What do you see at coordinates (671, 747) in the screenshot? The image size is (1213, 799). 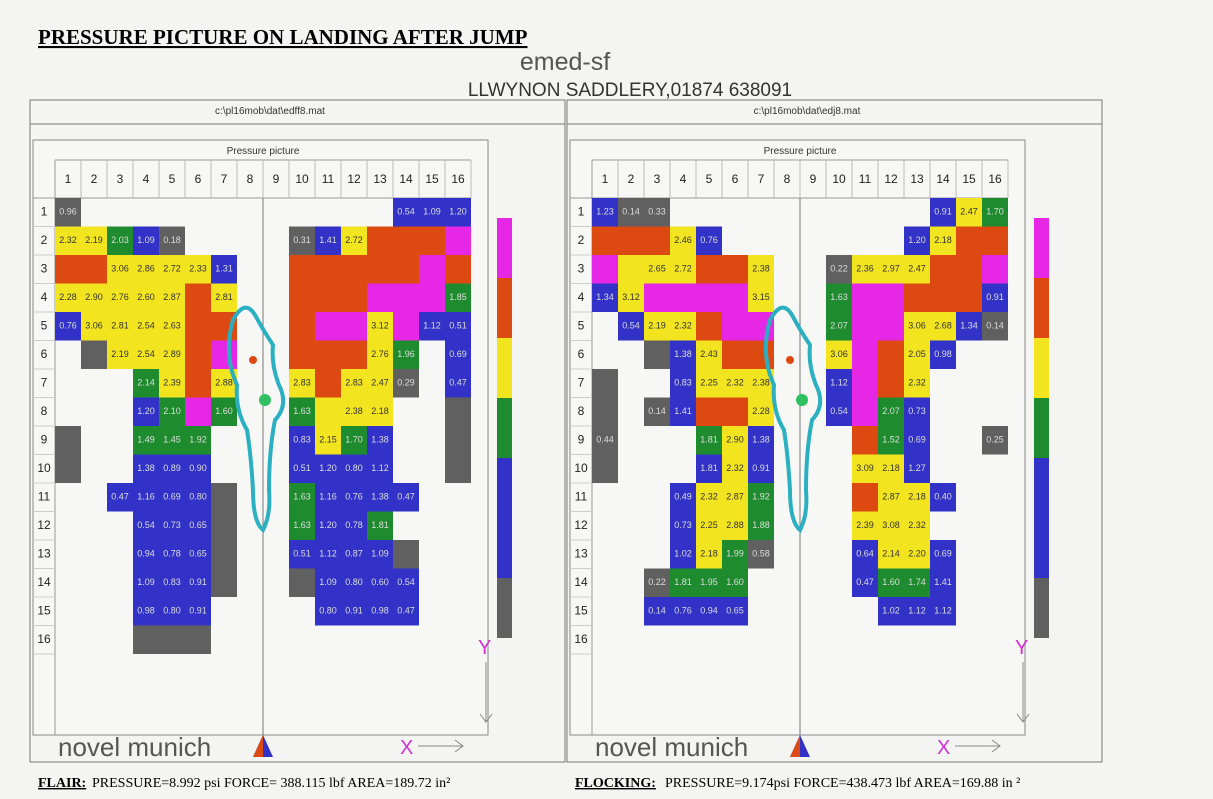 I see `brand: novel munich` at bounding box center [671, 747].